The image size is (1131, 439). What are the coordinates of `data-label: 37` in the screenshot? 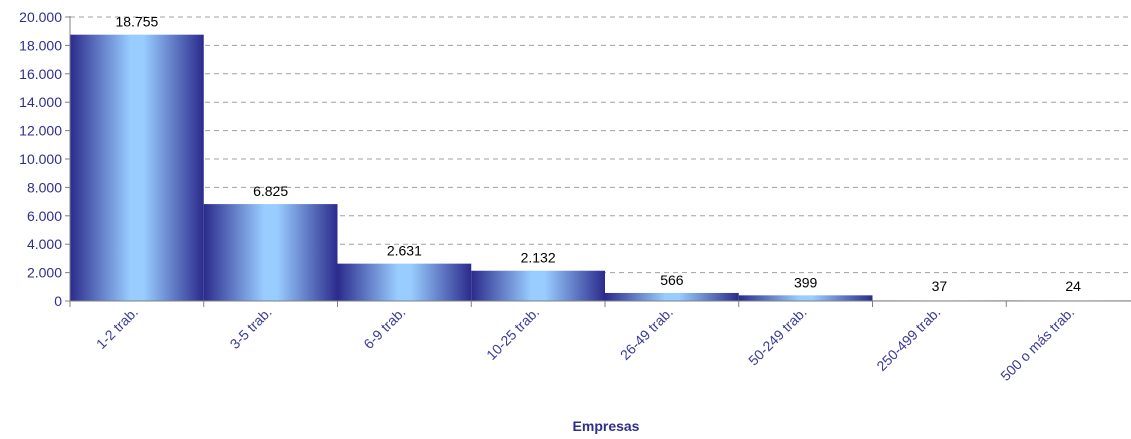 It's located at (940, 286).